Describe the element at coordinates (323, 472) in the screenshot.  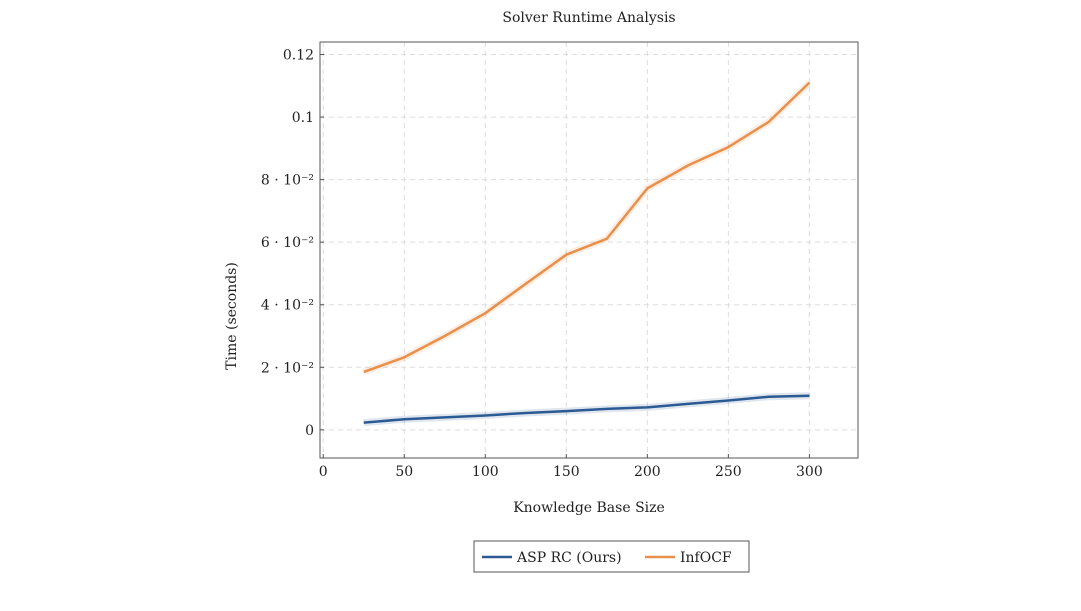
I see `x-tick-label: 0` at that location.